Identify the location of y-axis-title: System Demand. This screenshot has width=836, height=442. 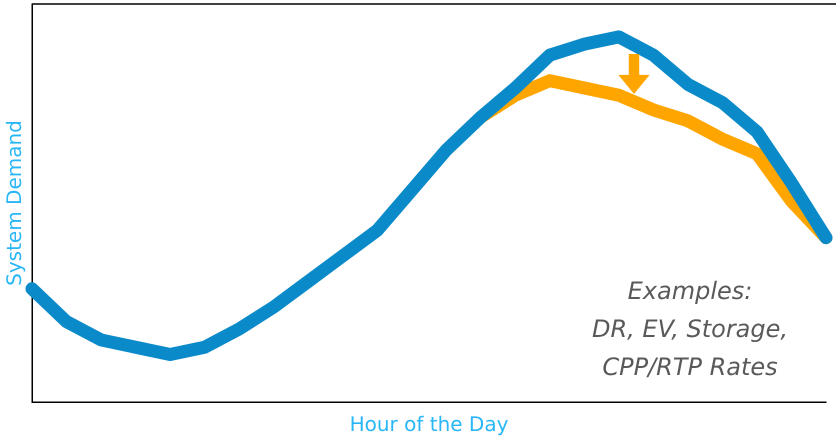
(14, 203).